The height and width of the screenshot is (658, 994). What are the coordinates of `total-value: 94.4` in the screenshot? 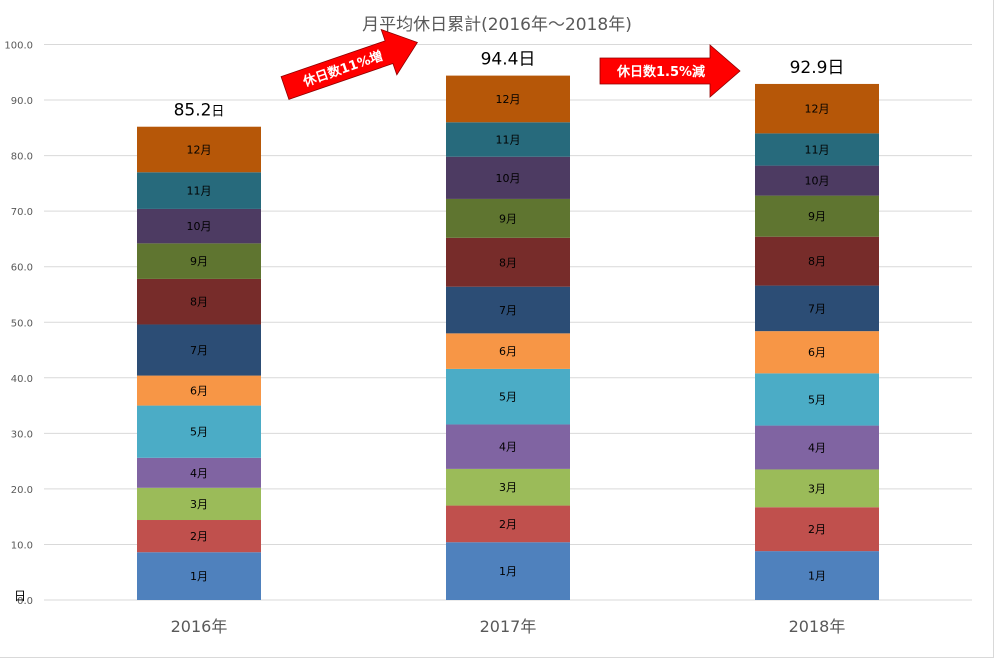 It's located at (500, 60).